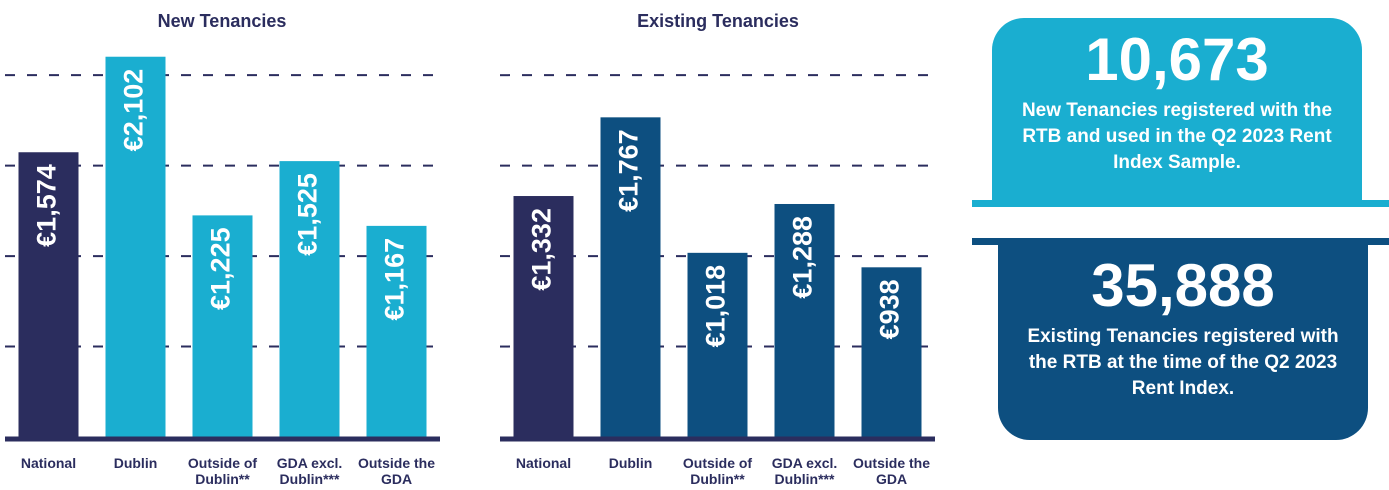 The height and width of the screenshot is (490, 1389). What do you see at coordinates (629, 170) in the screenshot?
I see `value-label: €1,767` at bounding box center [629, 170].